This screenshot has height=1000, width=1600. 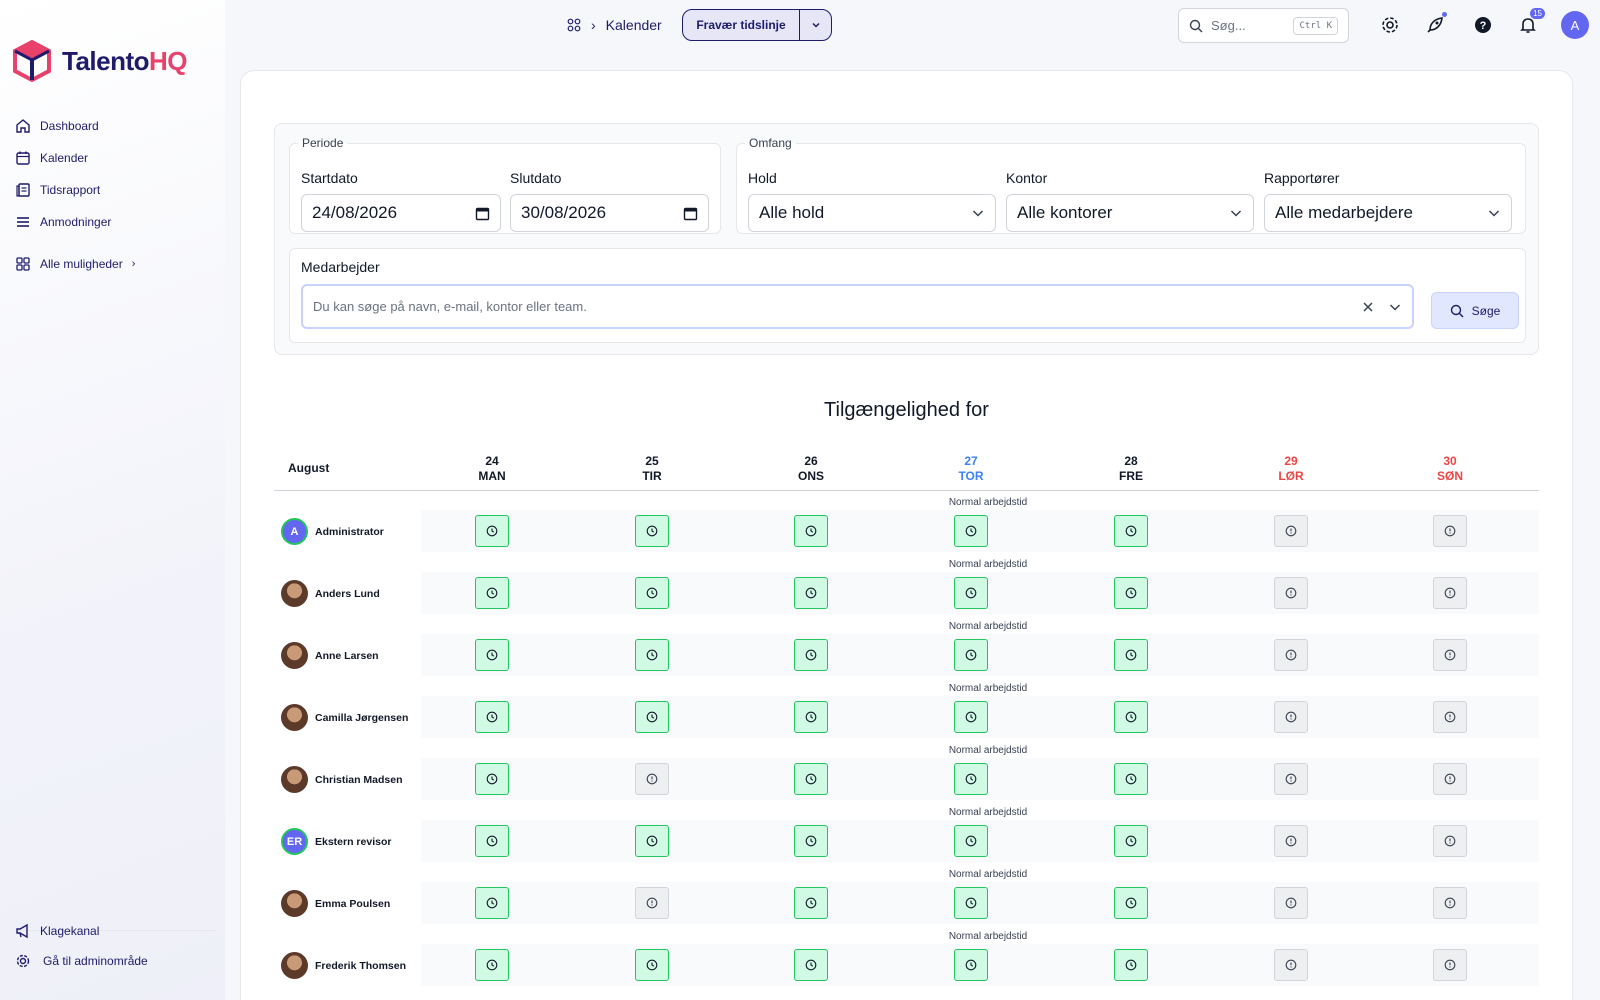 I want to click on sidebar-item-calendar: Kalender, so click(x=115, y=158).